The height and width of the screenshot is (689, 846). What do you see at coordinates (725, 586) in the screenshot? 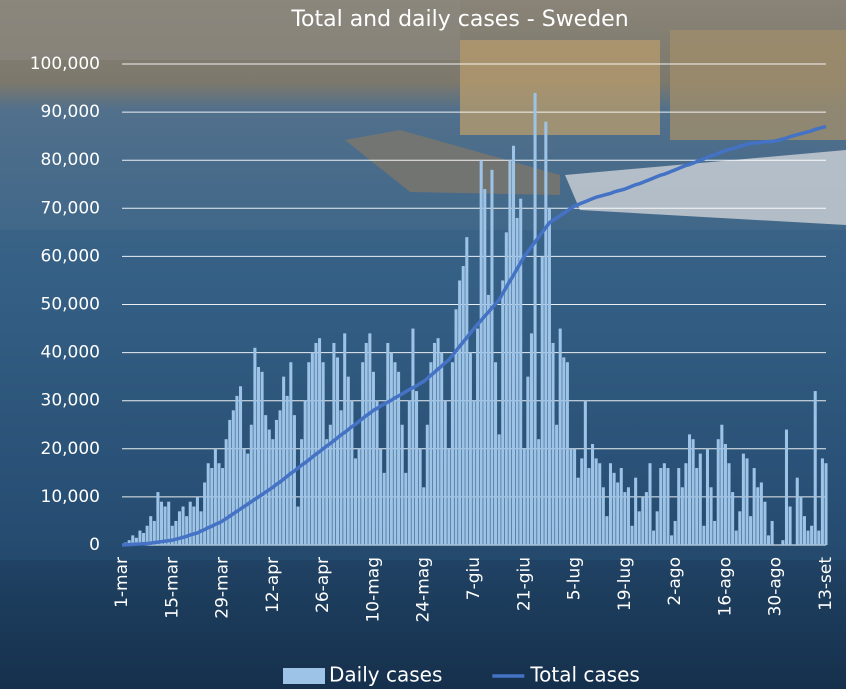
I see `x-tick-label: 16-ago` at bounding box center [725, 586].